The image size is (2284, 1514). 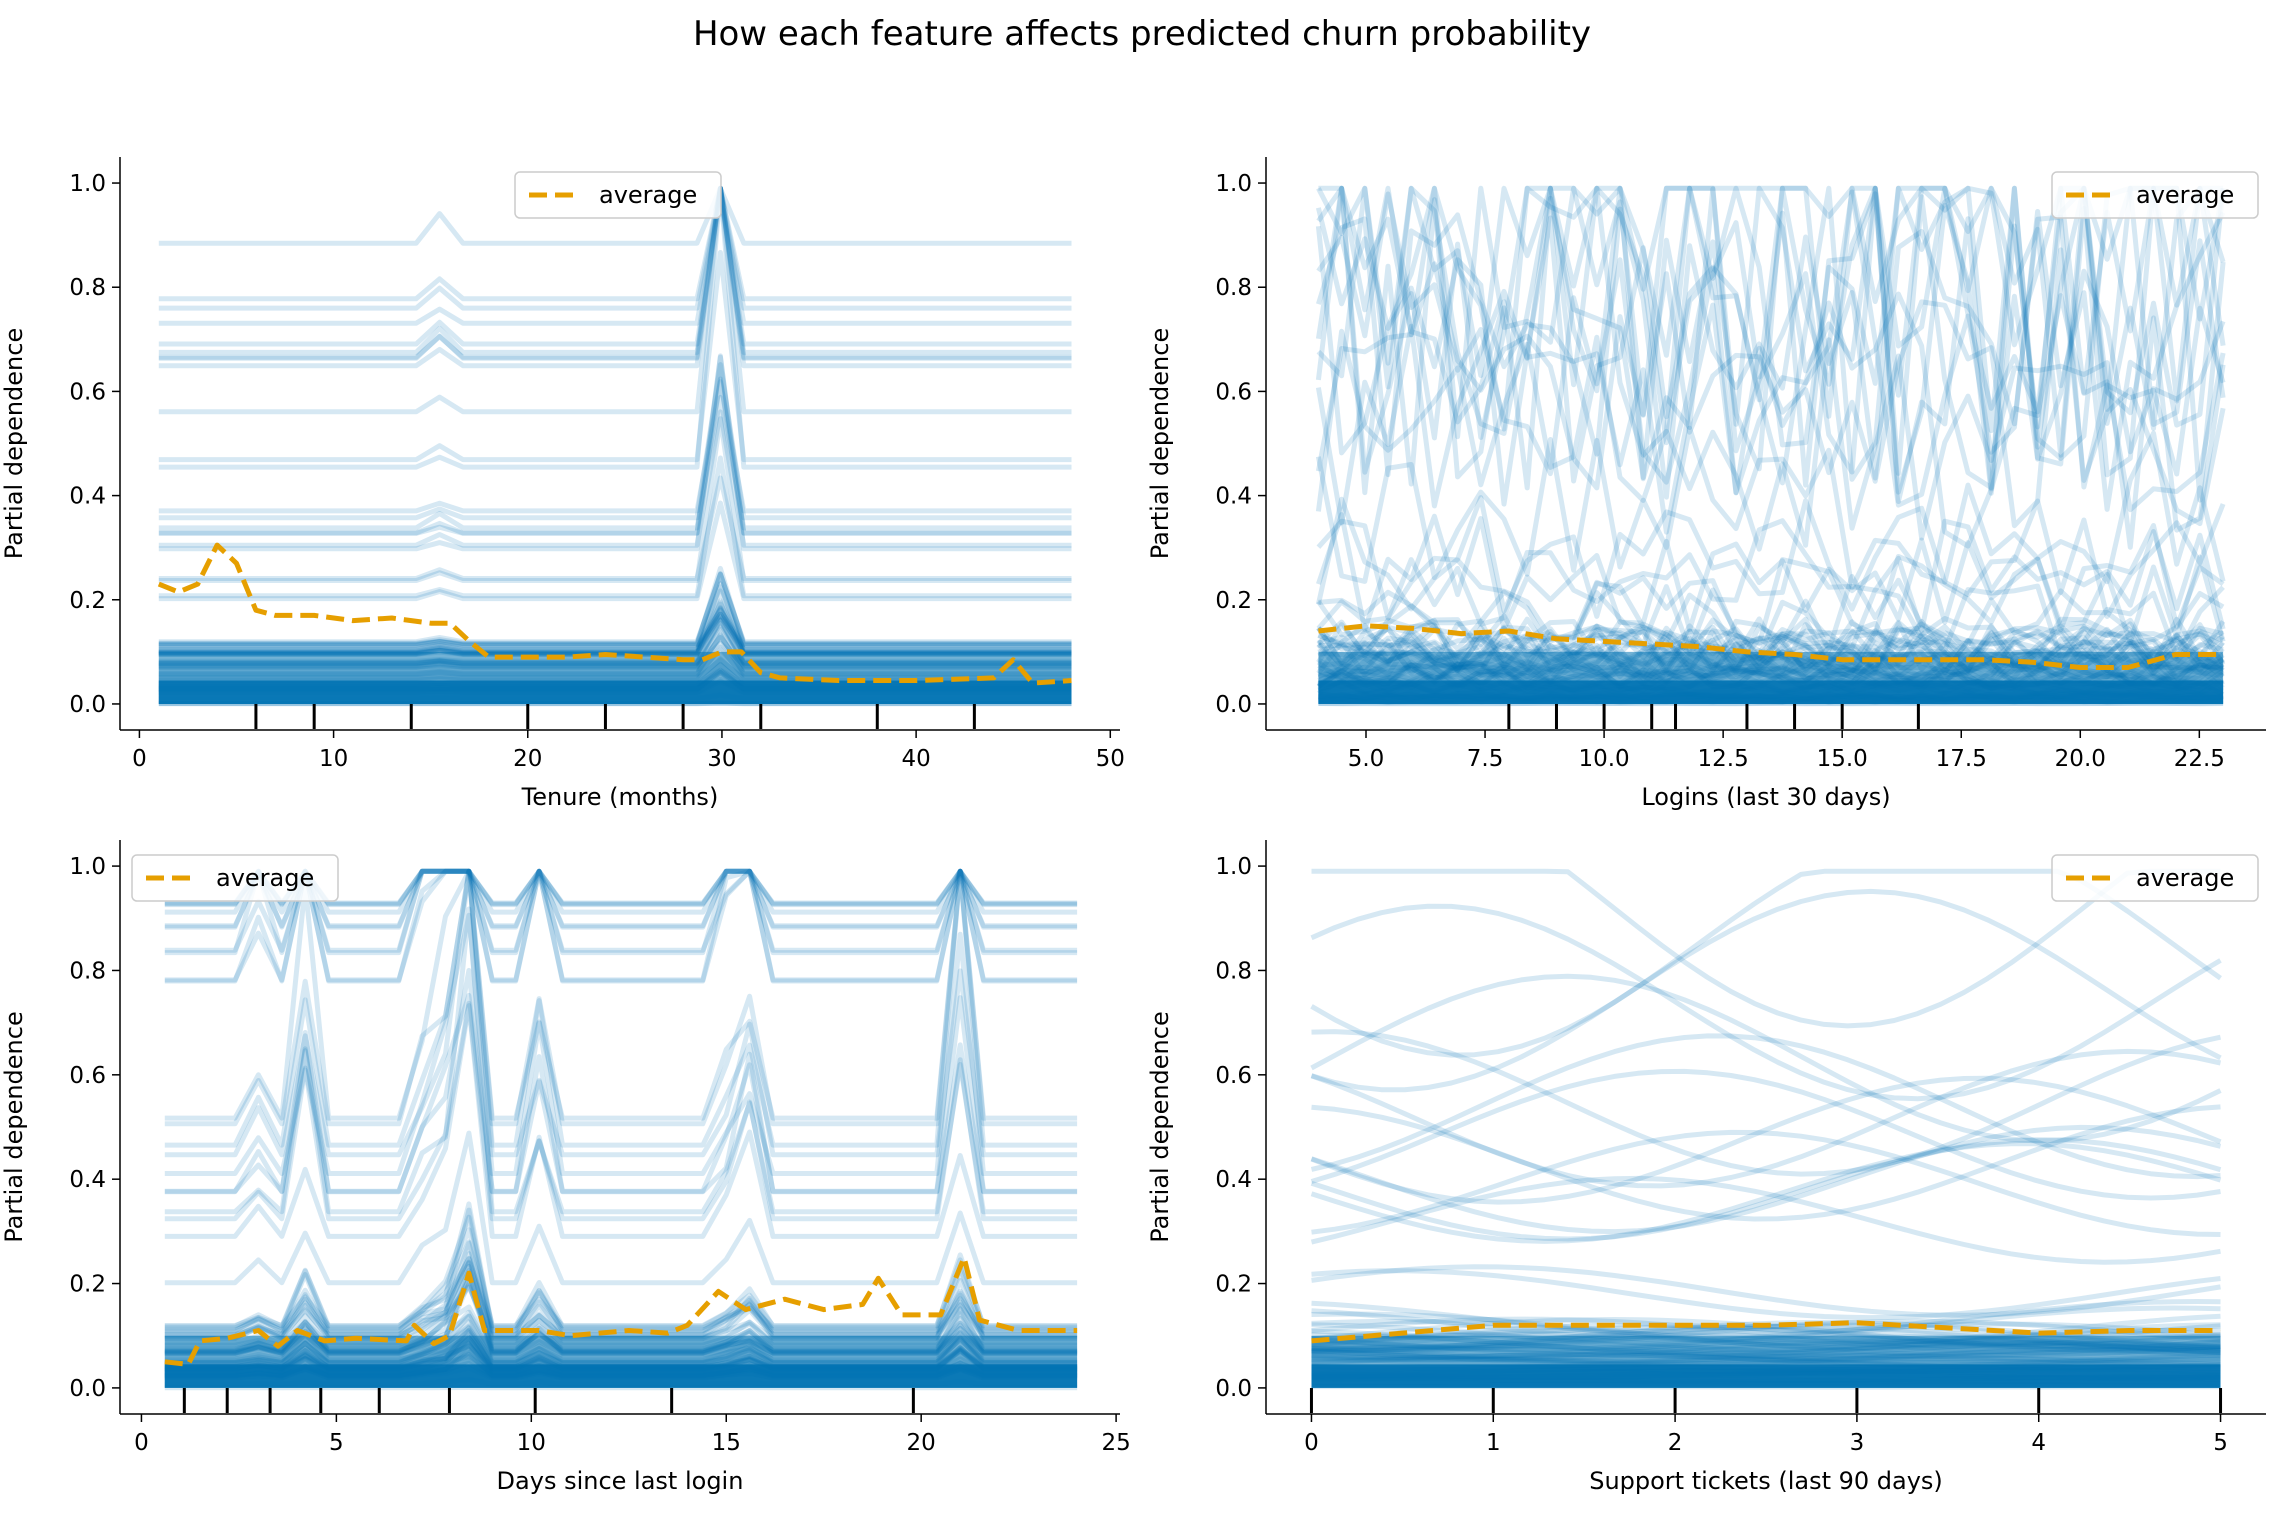 What do you see at coordinates (1485, 759) in the screenshot?
I see `x-tick-label: 7.5` at bounding box center [1485, 759].